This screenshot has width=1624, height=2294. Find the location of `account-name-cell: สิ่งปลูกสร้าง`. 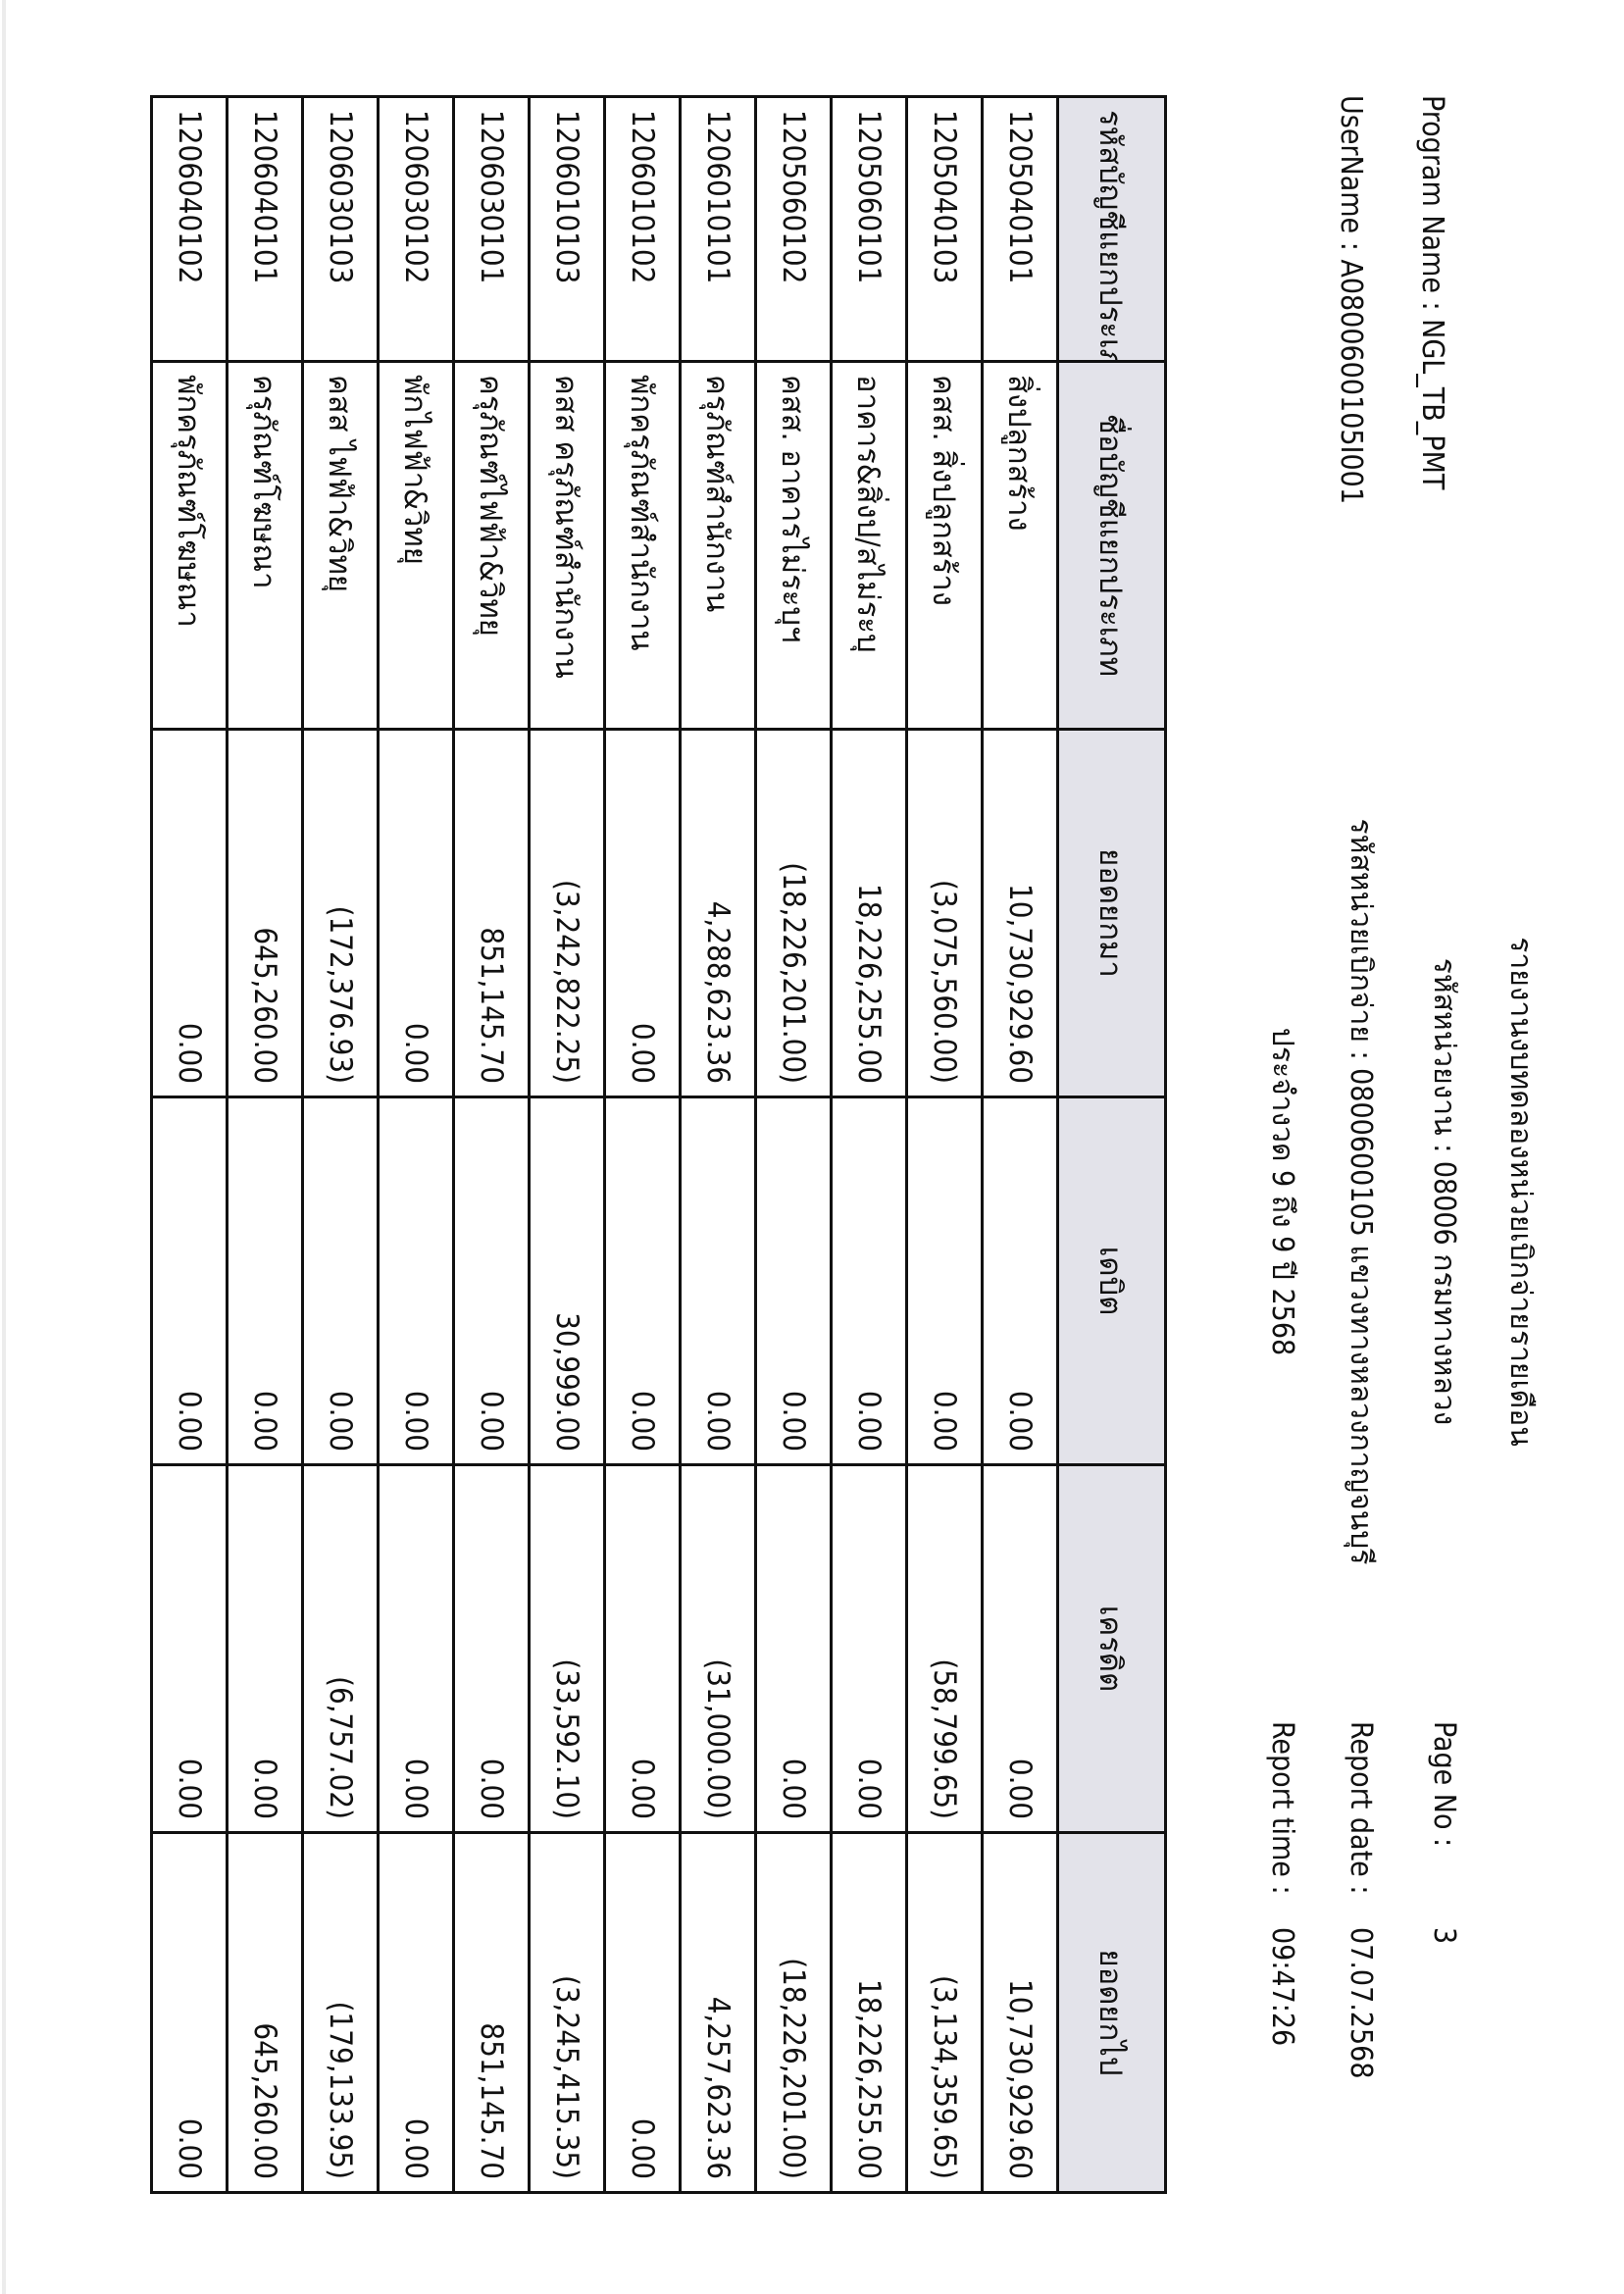

account-name-cell: สิ่งปลูกสร้าง is located at coordinates (1020, 545).